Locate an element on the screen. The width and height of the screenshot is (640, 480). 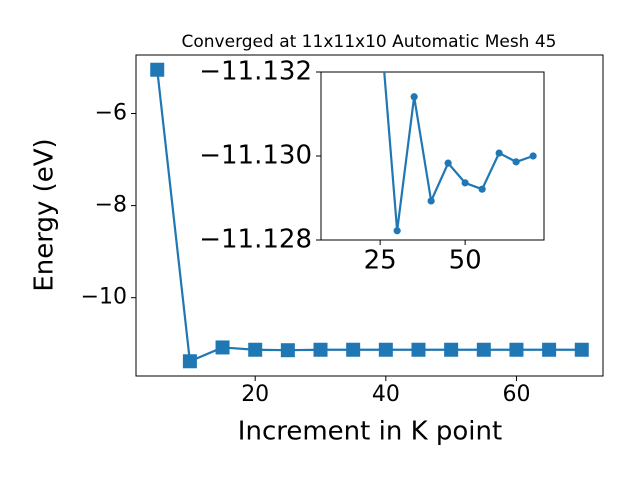
x-tick-label: 25 is located at coordinates (380, 261).